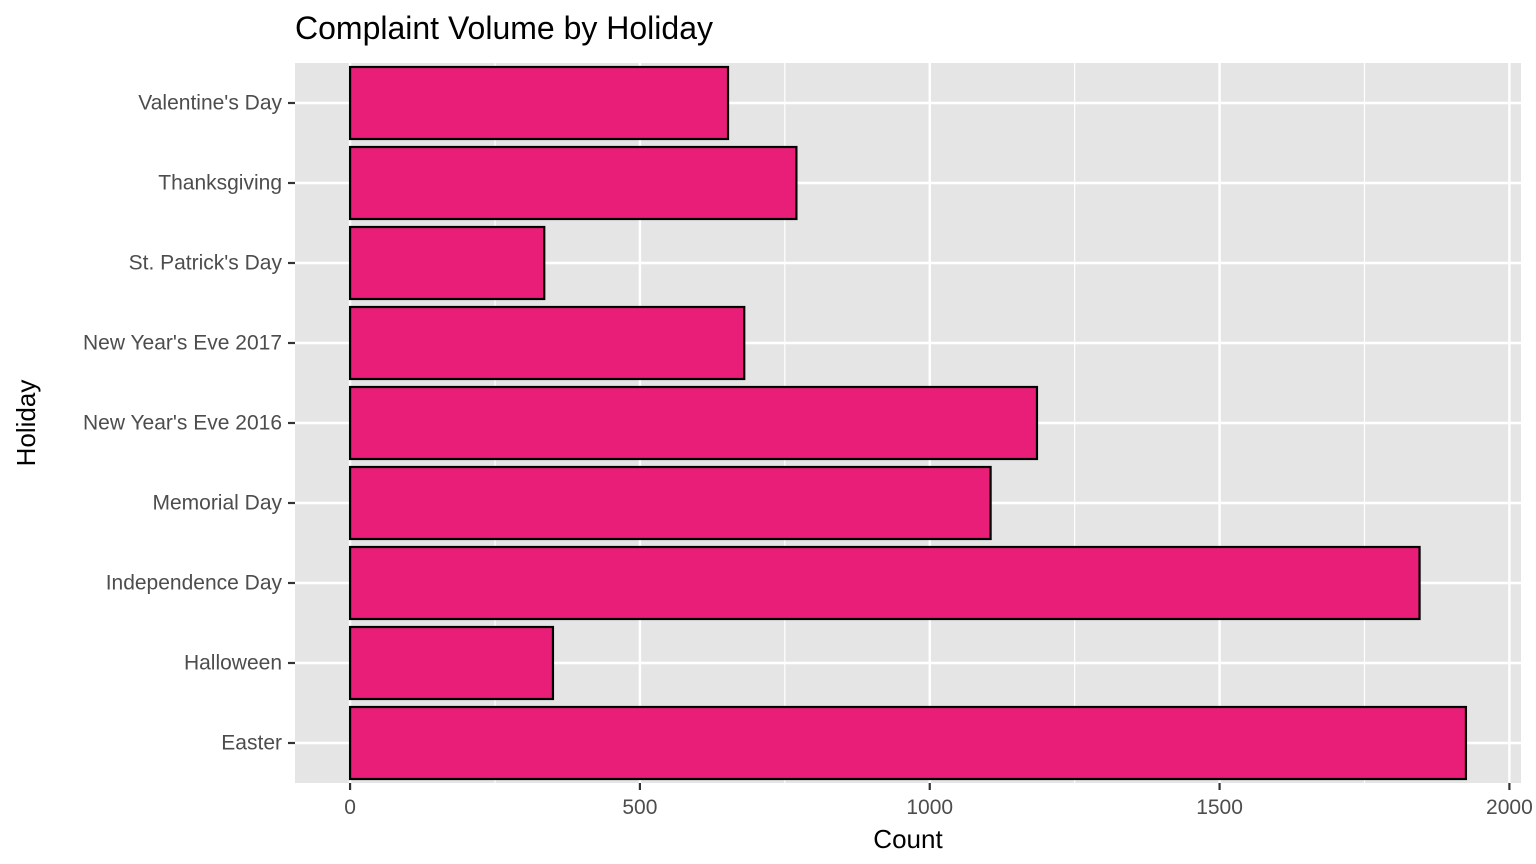  Describe the element at coordinates (350, 807) in the screenshot. I see `x-tick-label: 0` at that location.